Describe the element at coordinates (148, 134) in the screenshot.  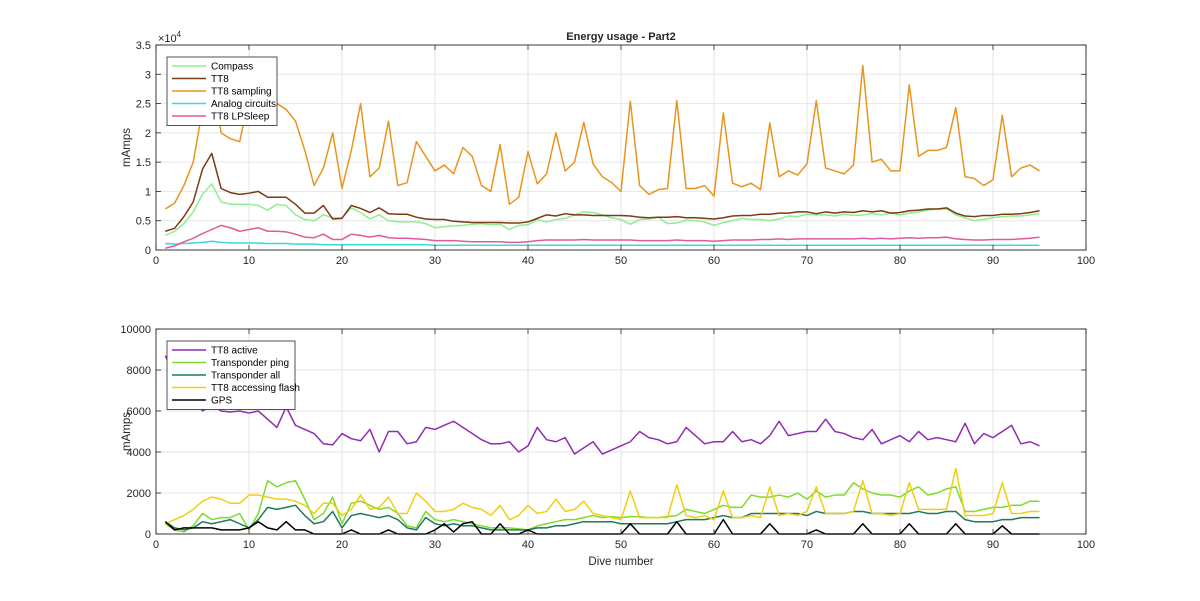
I see `y-tick-label: 2` at that location.